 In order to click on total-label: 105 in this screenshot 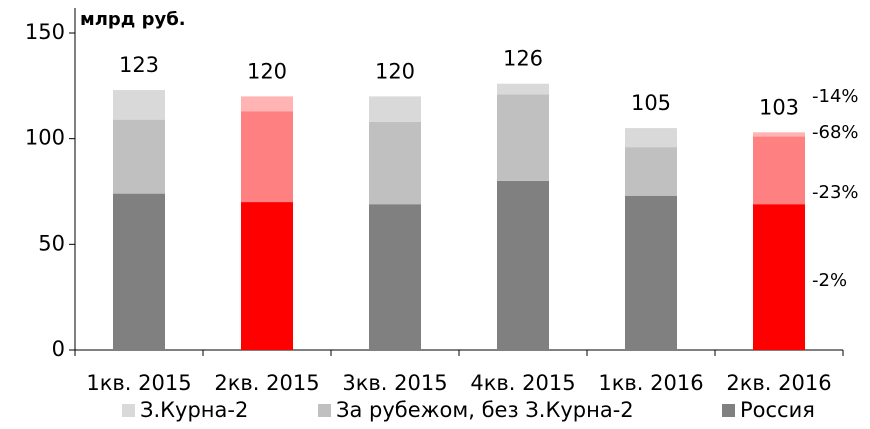, I will do `click(651, 103)`.